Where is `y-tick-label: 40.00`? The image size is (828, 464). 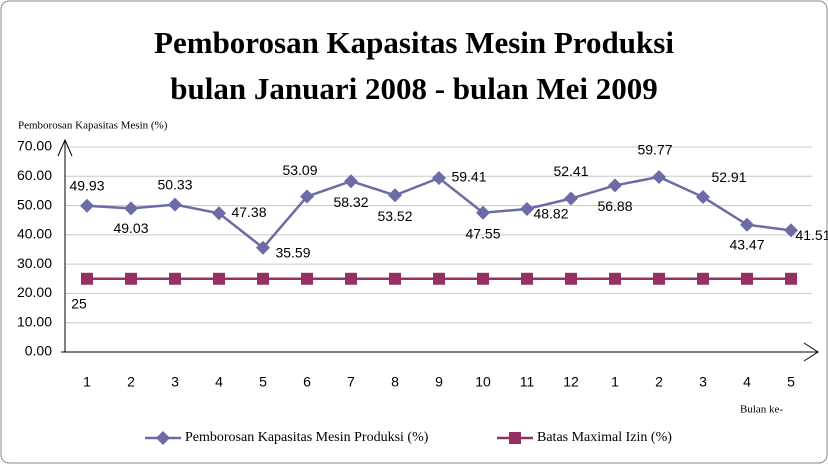 y-tick-label: 40.00 is located at coordinates (34, 234).